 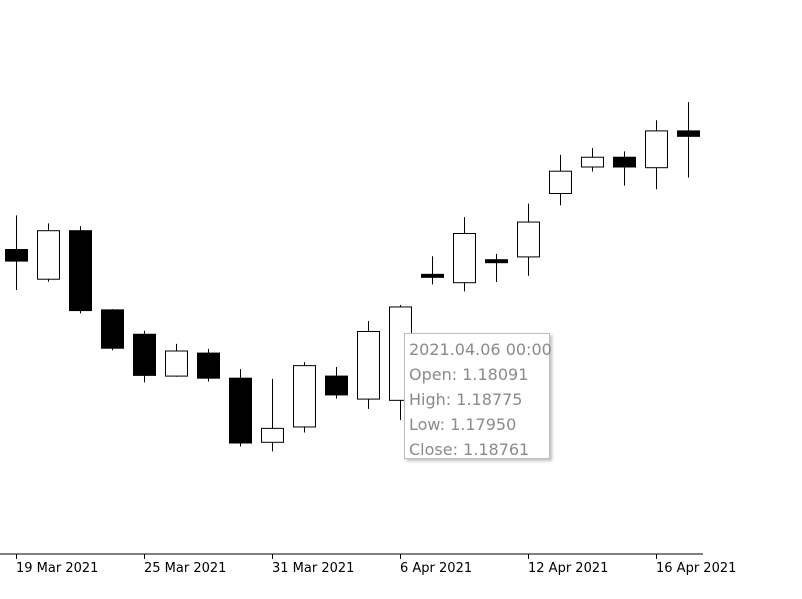 What do you see at coordinates (568, 568) in the screenshot?
I see `x-tick-label: 12 Apr 2021` at bounding box center [568, 568].